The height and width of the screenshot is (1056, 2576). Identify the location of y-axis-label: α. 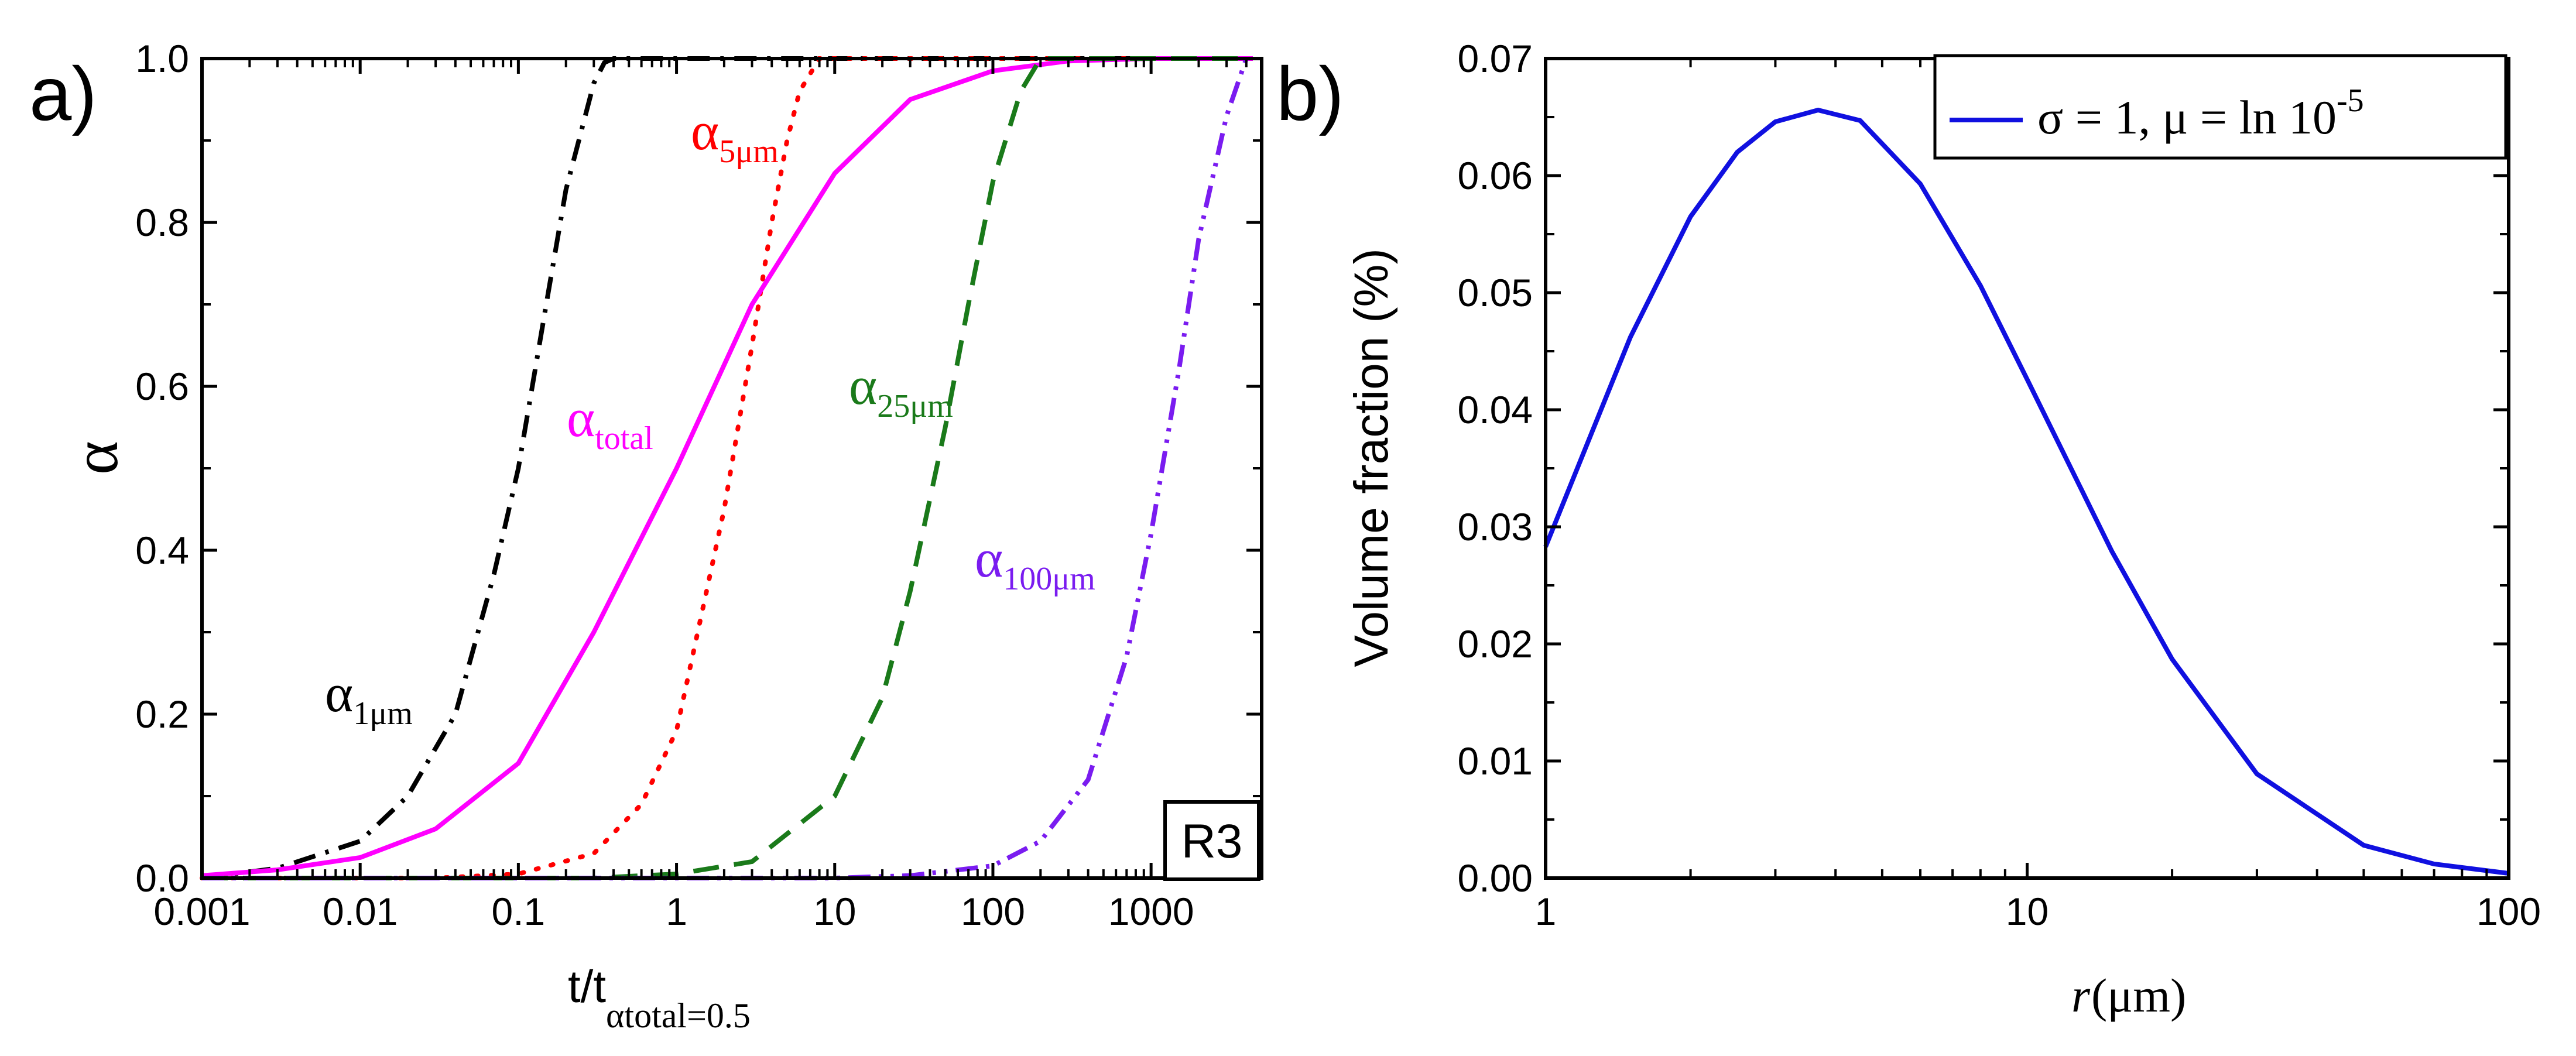
(95, 458).